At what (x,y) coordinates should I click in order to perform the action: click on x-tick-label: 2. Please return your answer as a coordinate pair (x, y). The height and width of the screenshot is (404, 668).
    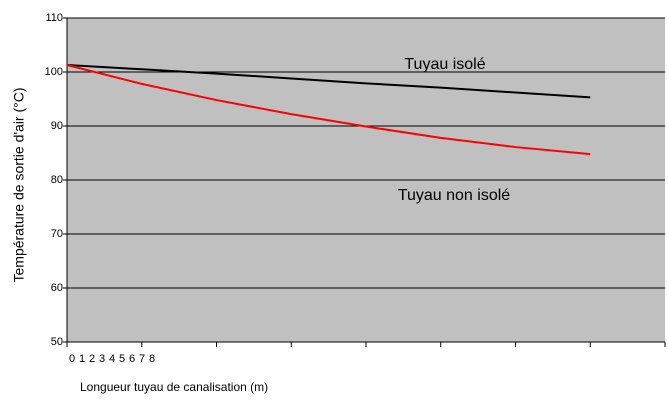
    Looking at the image, I should click on (92, 359).